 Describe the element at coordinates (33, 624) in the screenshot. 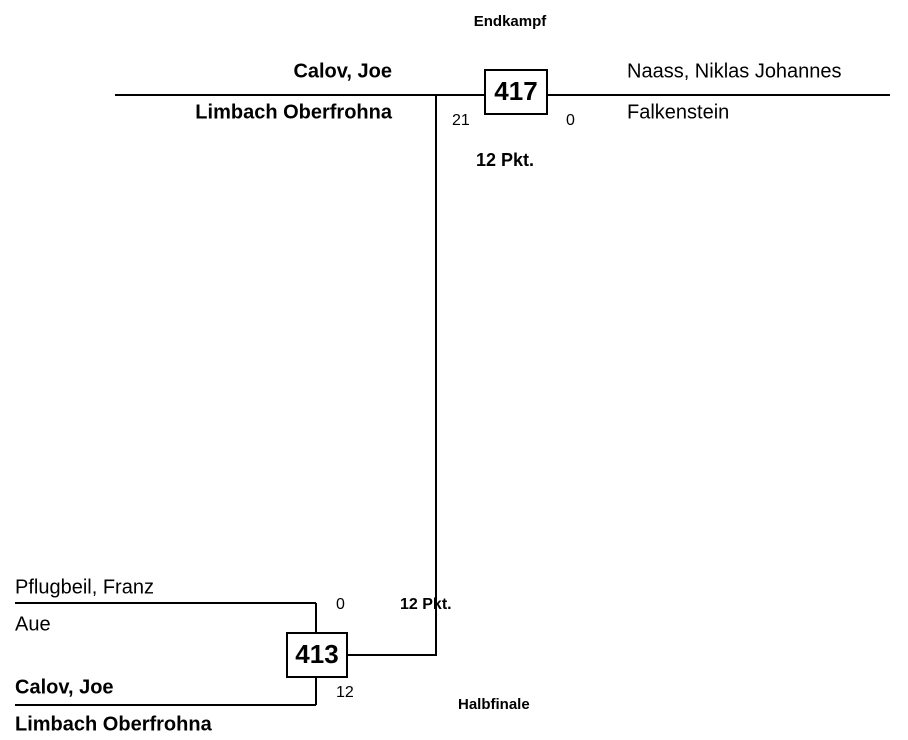

I see `player-club: Aue` at that location.